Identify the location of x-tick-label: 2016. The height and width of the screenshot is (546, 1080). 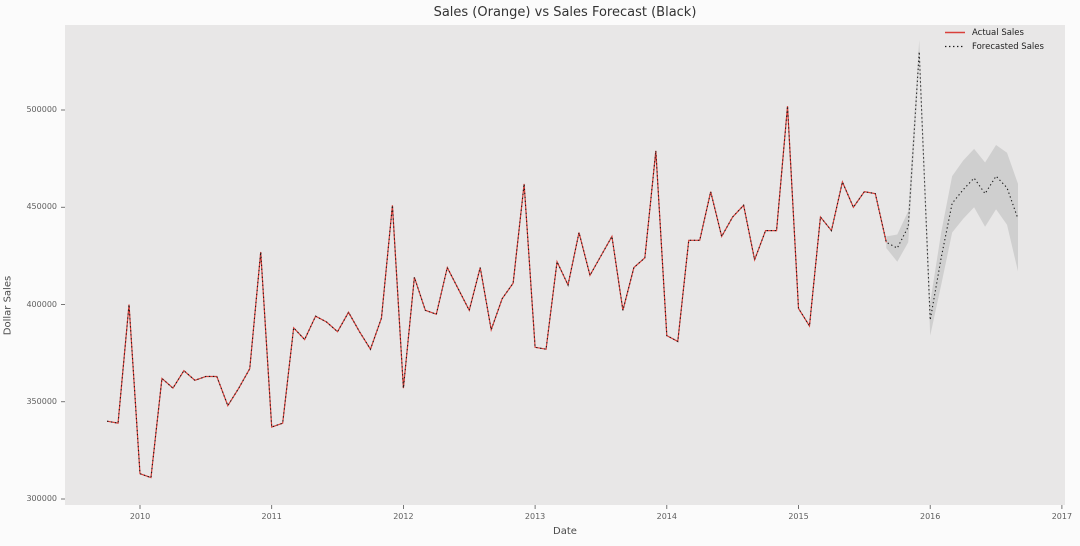
(930, 516).